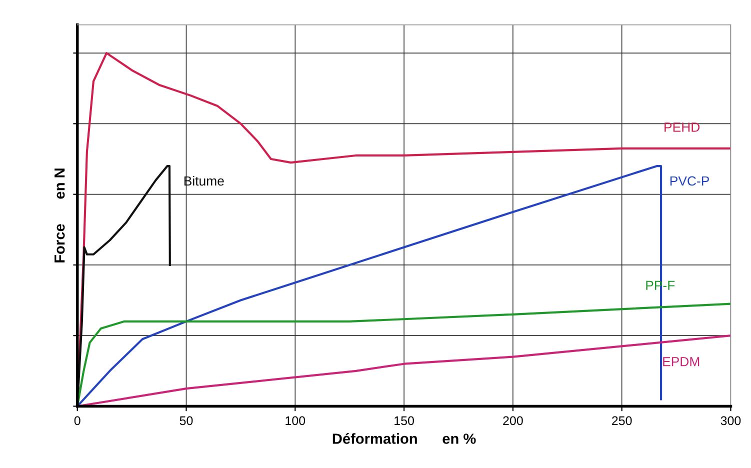 The height and width of the screenshot is (468, 751). Describe the element at coordinates (77, 421) in the screenshot. I see `x-tick-label: 0` at that location.